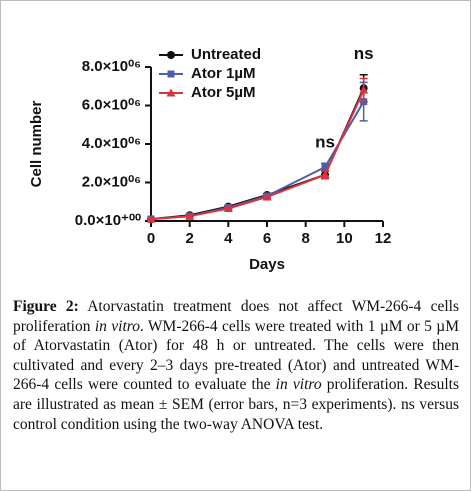  What do you see at coordinates (46, 306) in the screenshot?
I see `caption-label: Figure 2:` at bounding box center [46, 306].